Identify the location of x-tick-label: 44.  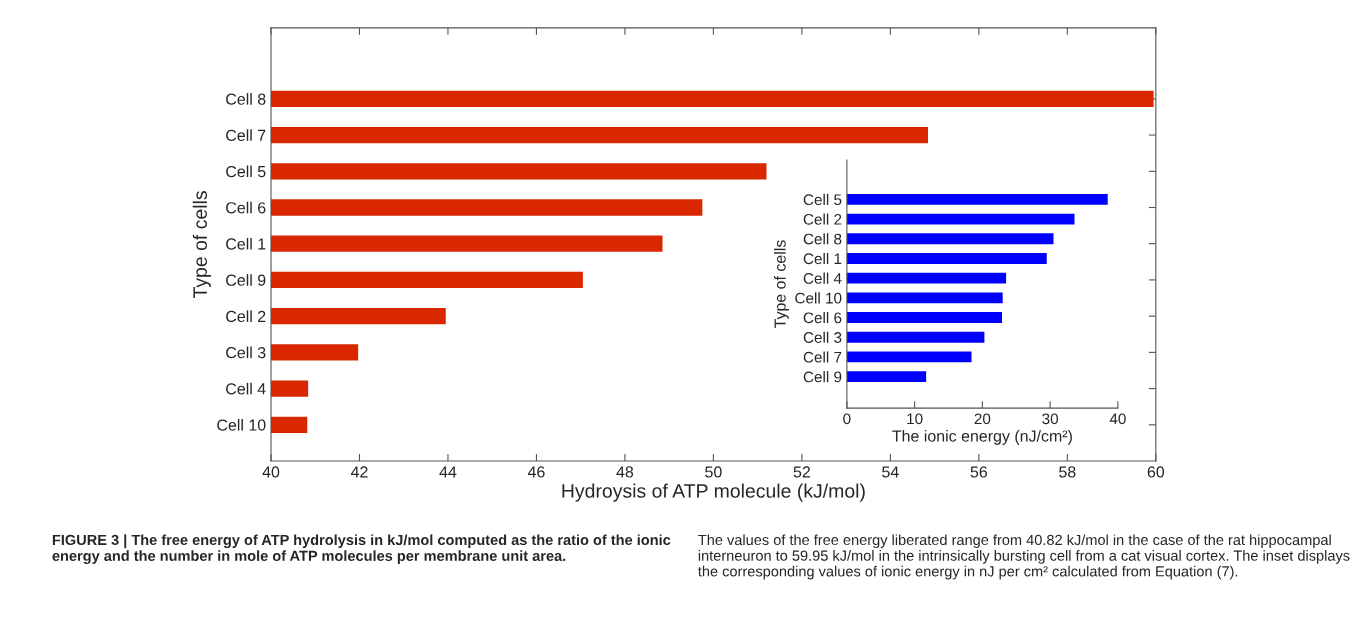
(448, 472).